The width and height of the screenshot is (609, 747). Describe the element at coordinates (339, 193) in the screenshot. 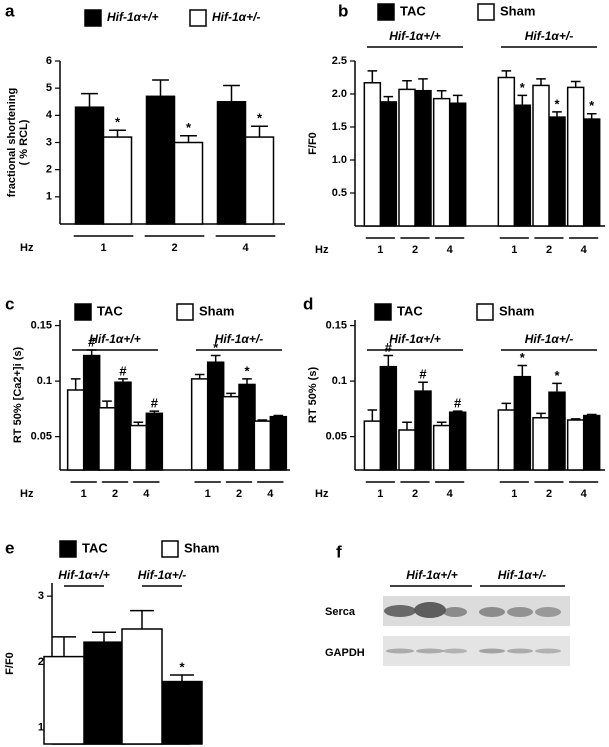

I see `y-tick-label: 0.5` at that location.